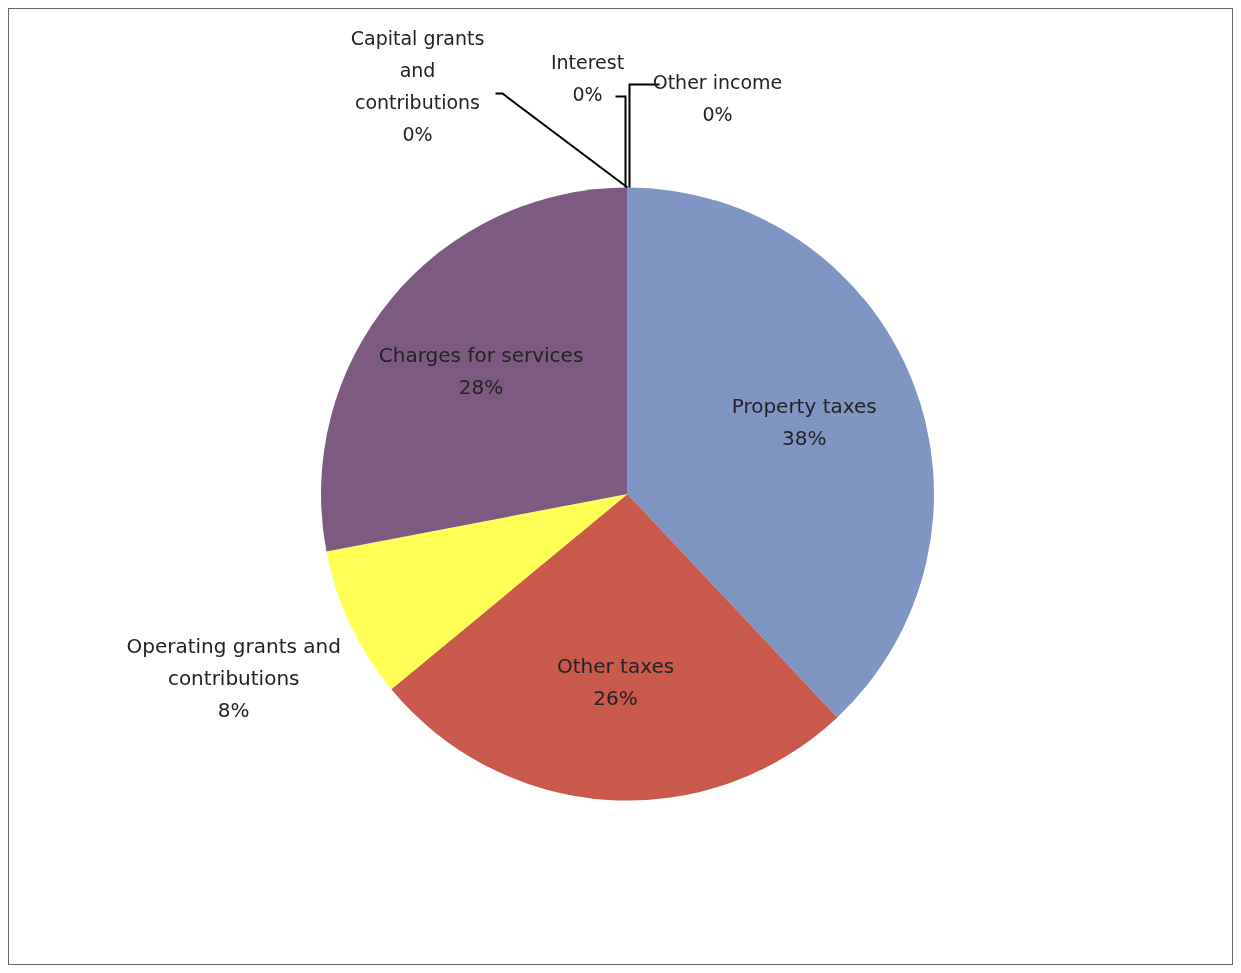 The height and width of the screenshot is (973, 1241). I want to click on slice-label: Other taxes, so click(615, 665).